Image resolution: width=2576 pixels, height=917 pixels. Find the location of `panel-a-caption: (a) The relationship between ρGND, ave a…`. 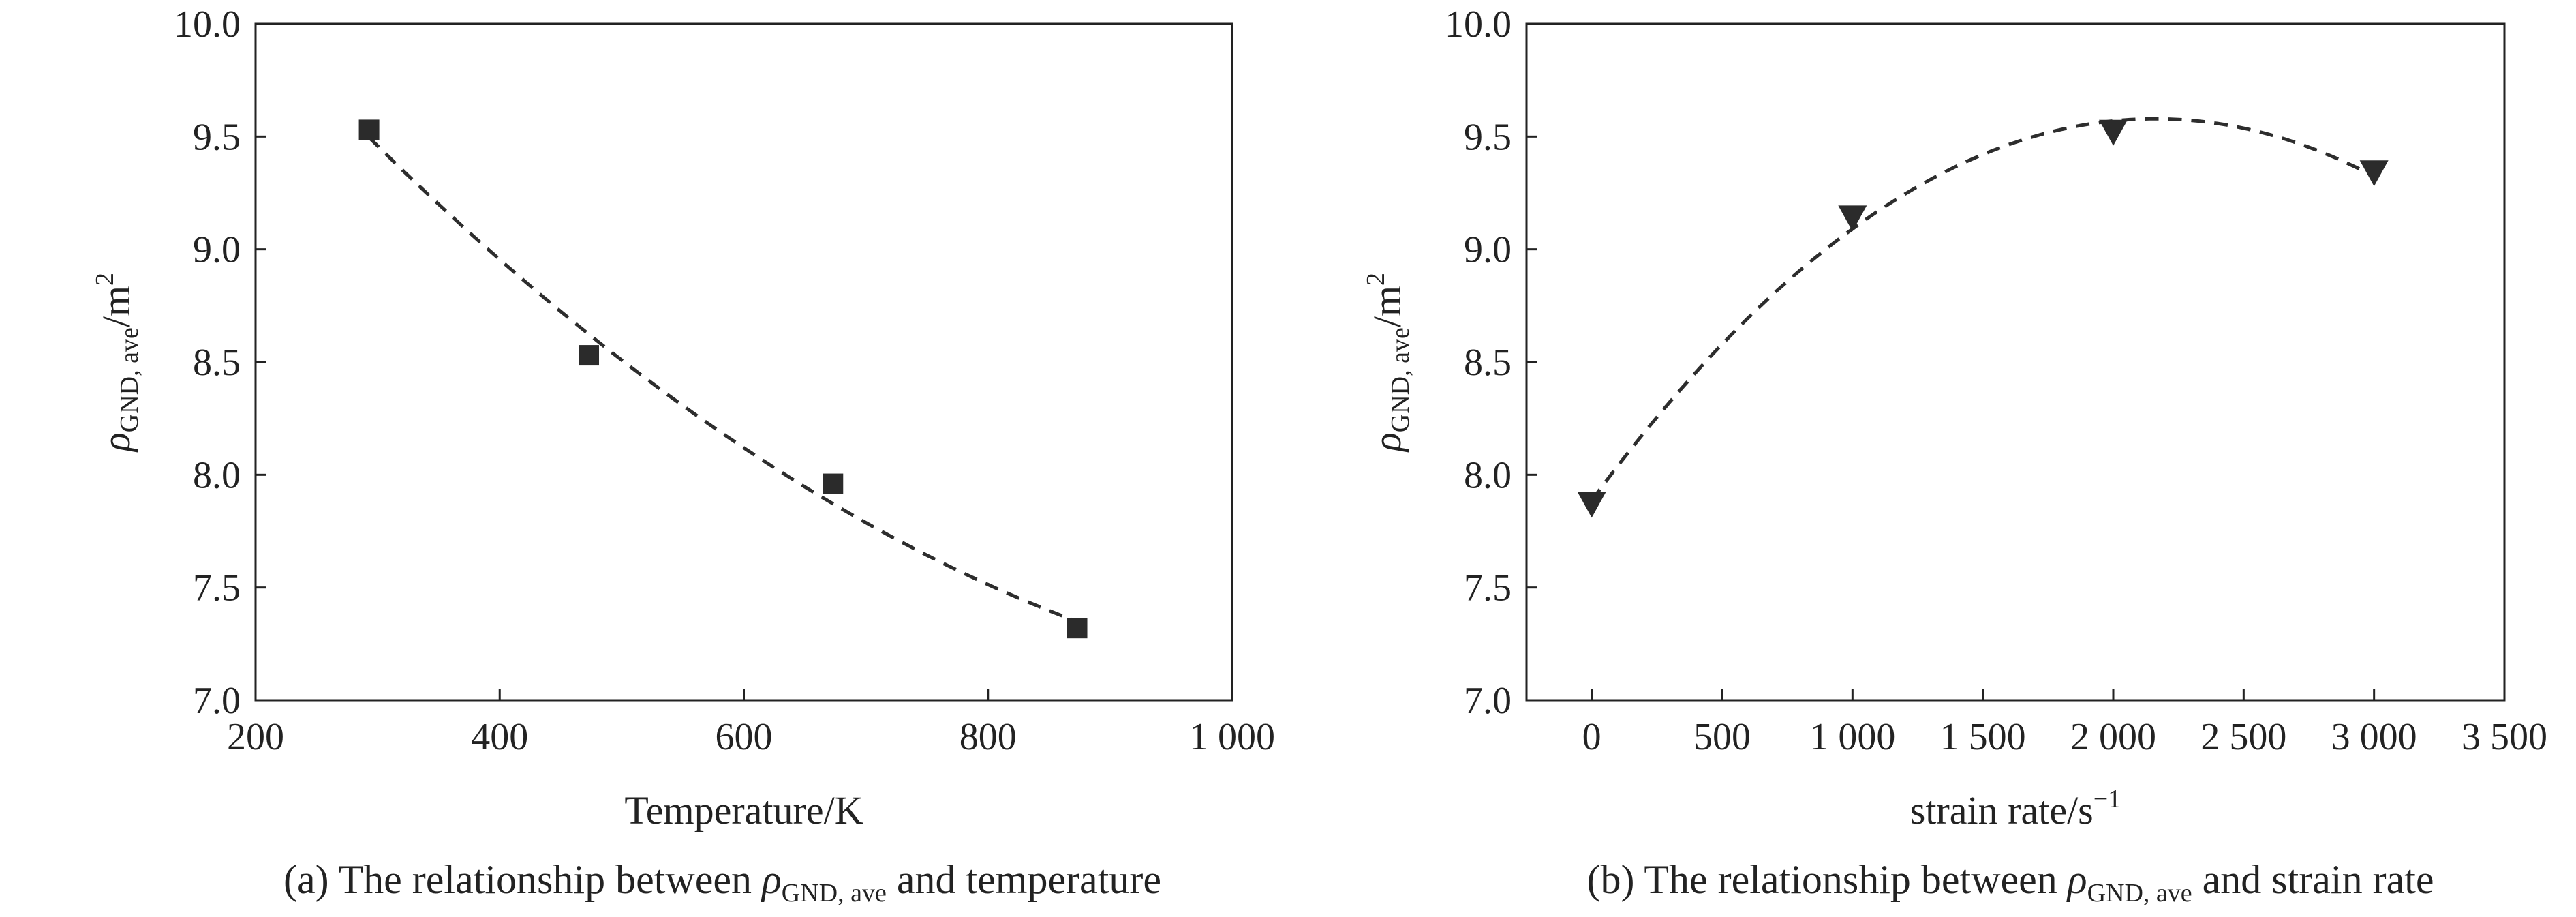

panel-a-caption: (a) The relationship between ρGND, ave a… is located at coordinates (722, 882).